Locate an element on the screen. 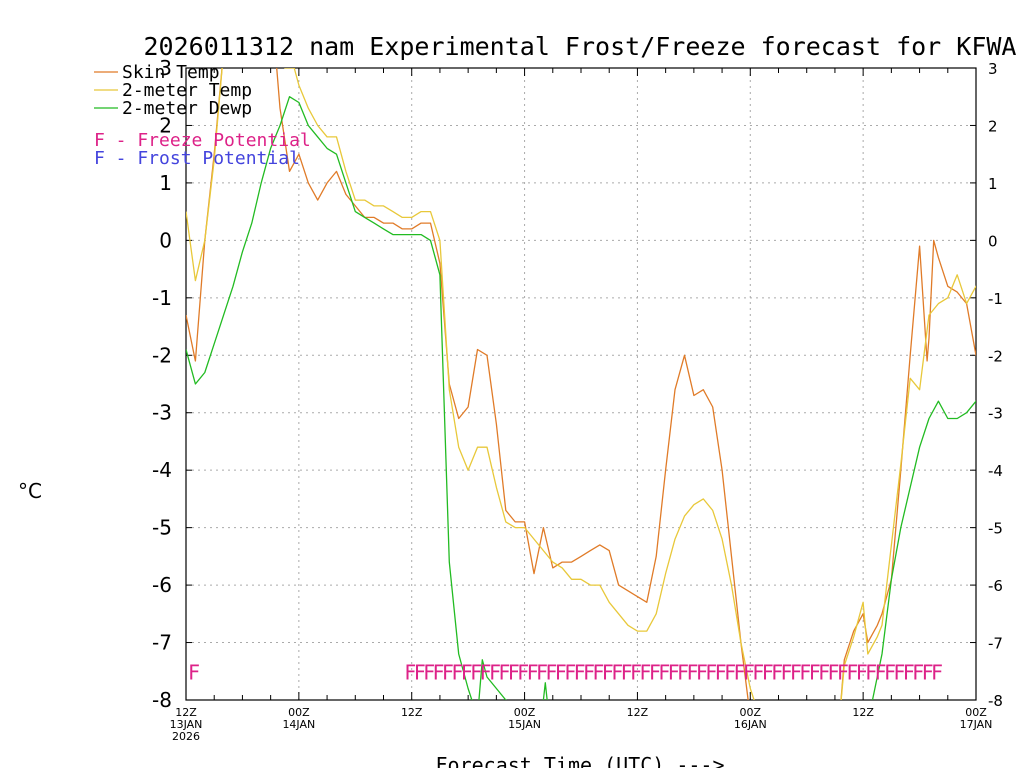 This screenshot has width=1024, height=768. legend-label: Skin Temp is located at coordinates (171, 72).